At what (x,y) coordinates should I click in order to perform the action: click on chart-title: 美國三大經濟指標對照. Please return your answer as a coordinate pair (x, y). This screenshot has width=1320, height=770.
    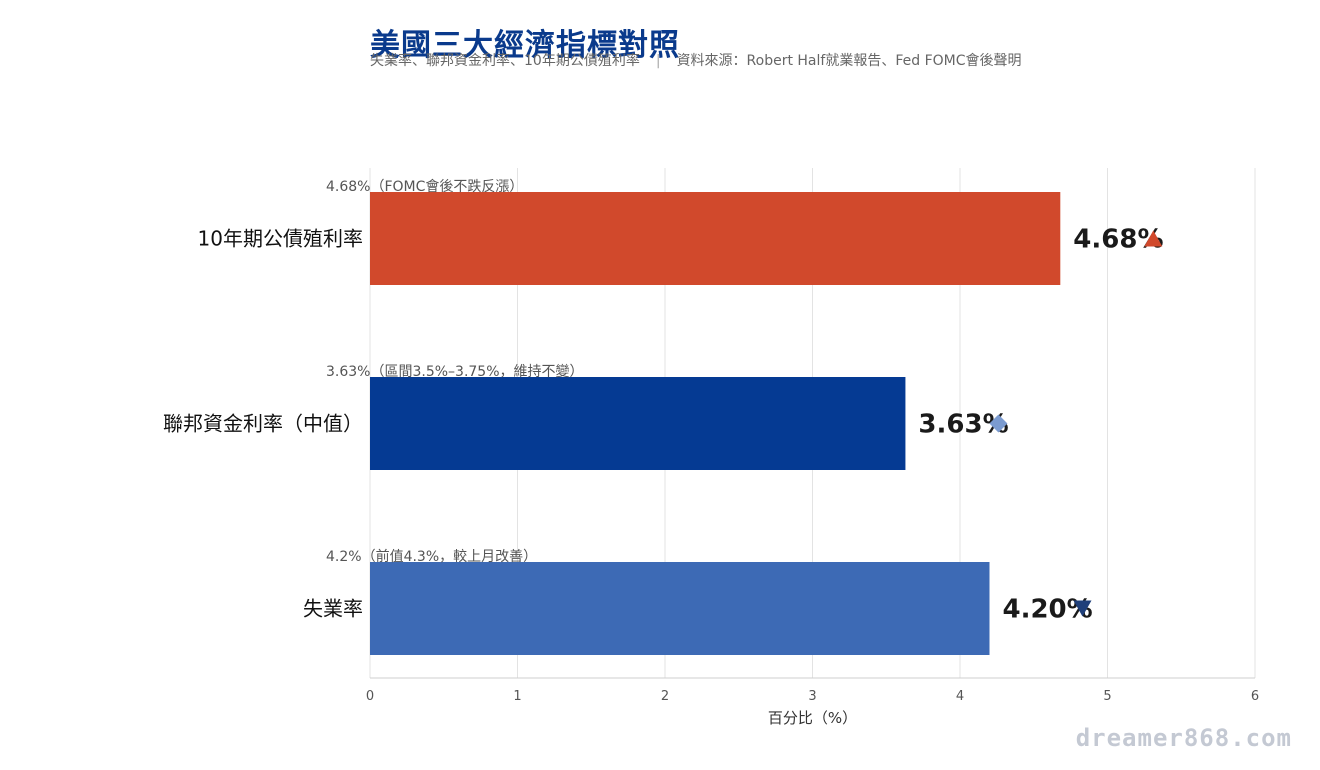
    Looking at the image, I should click on (525, 45).